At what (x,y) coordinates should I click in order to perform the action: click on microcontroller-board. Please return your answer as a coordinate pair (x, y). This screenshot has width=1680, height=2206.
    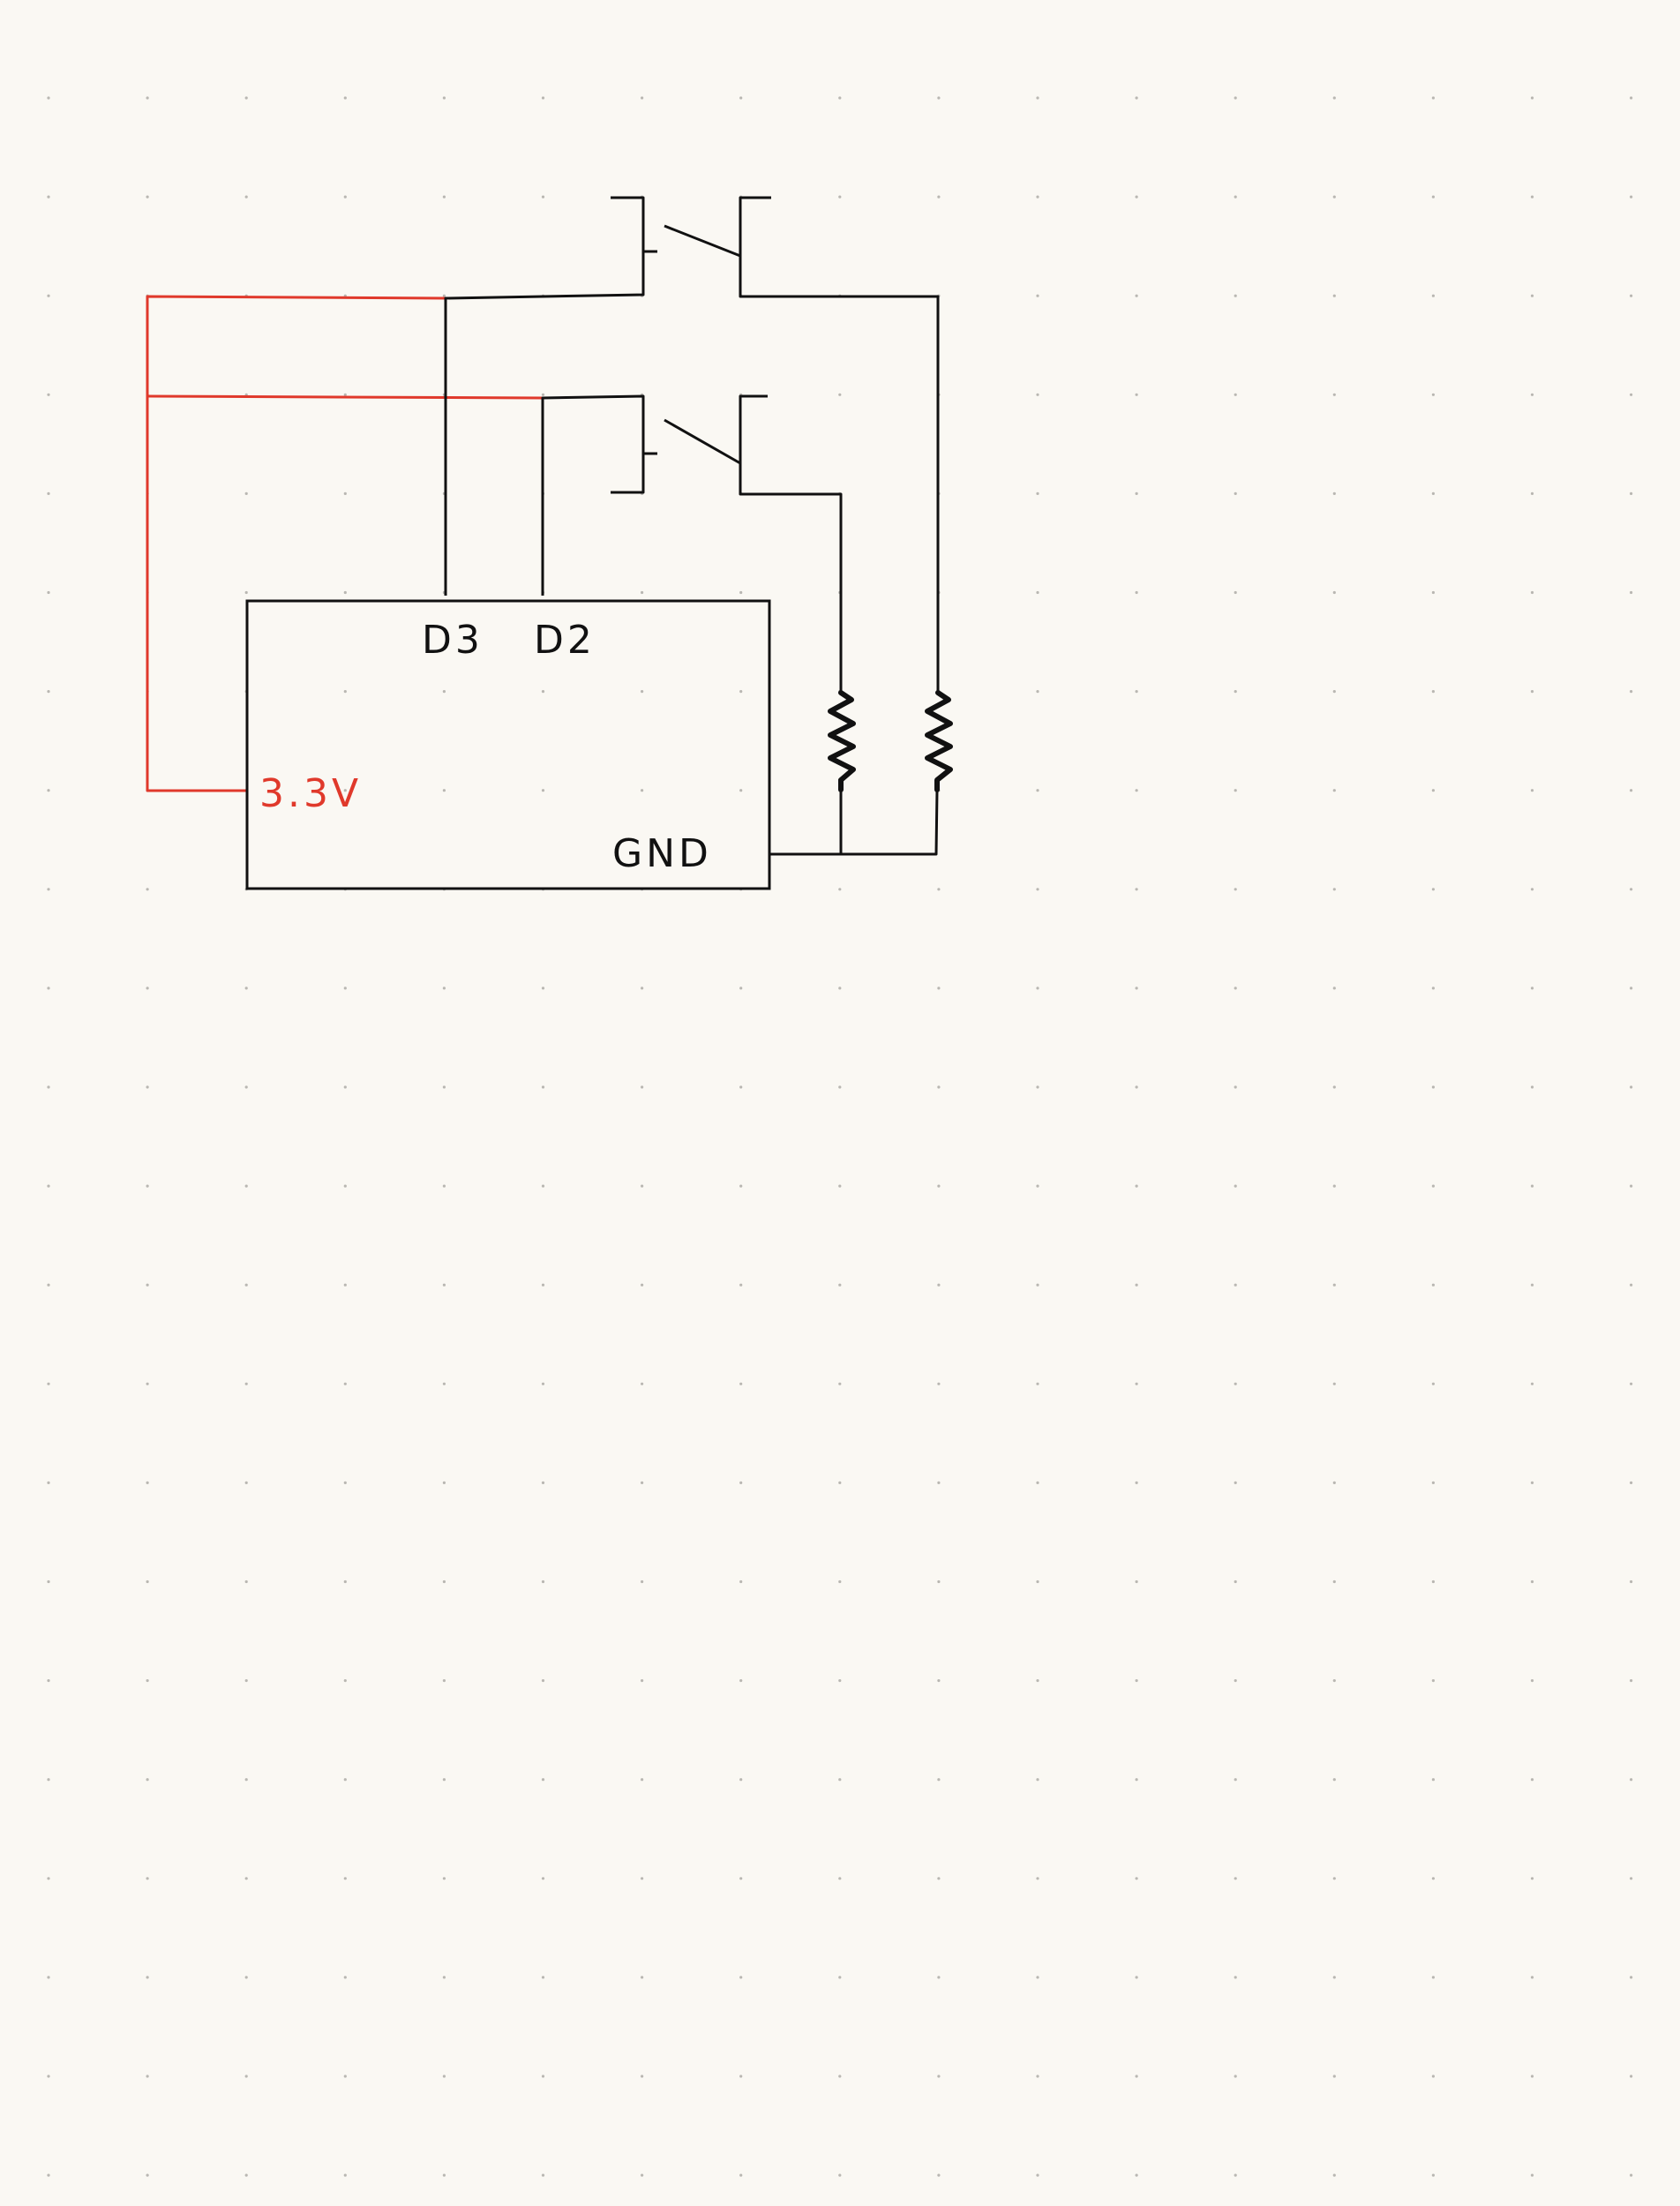
    Looking at the image, I should click on (508, 744).